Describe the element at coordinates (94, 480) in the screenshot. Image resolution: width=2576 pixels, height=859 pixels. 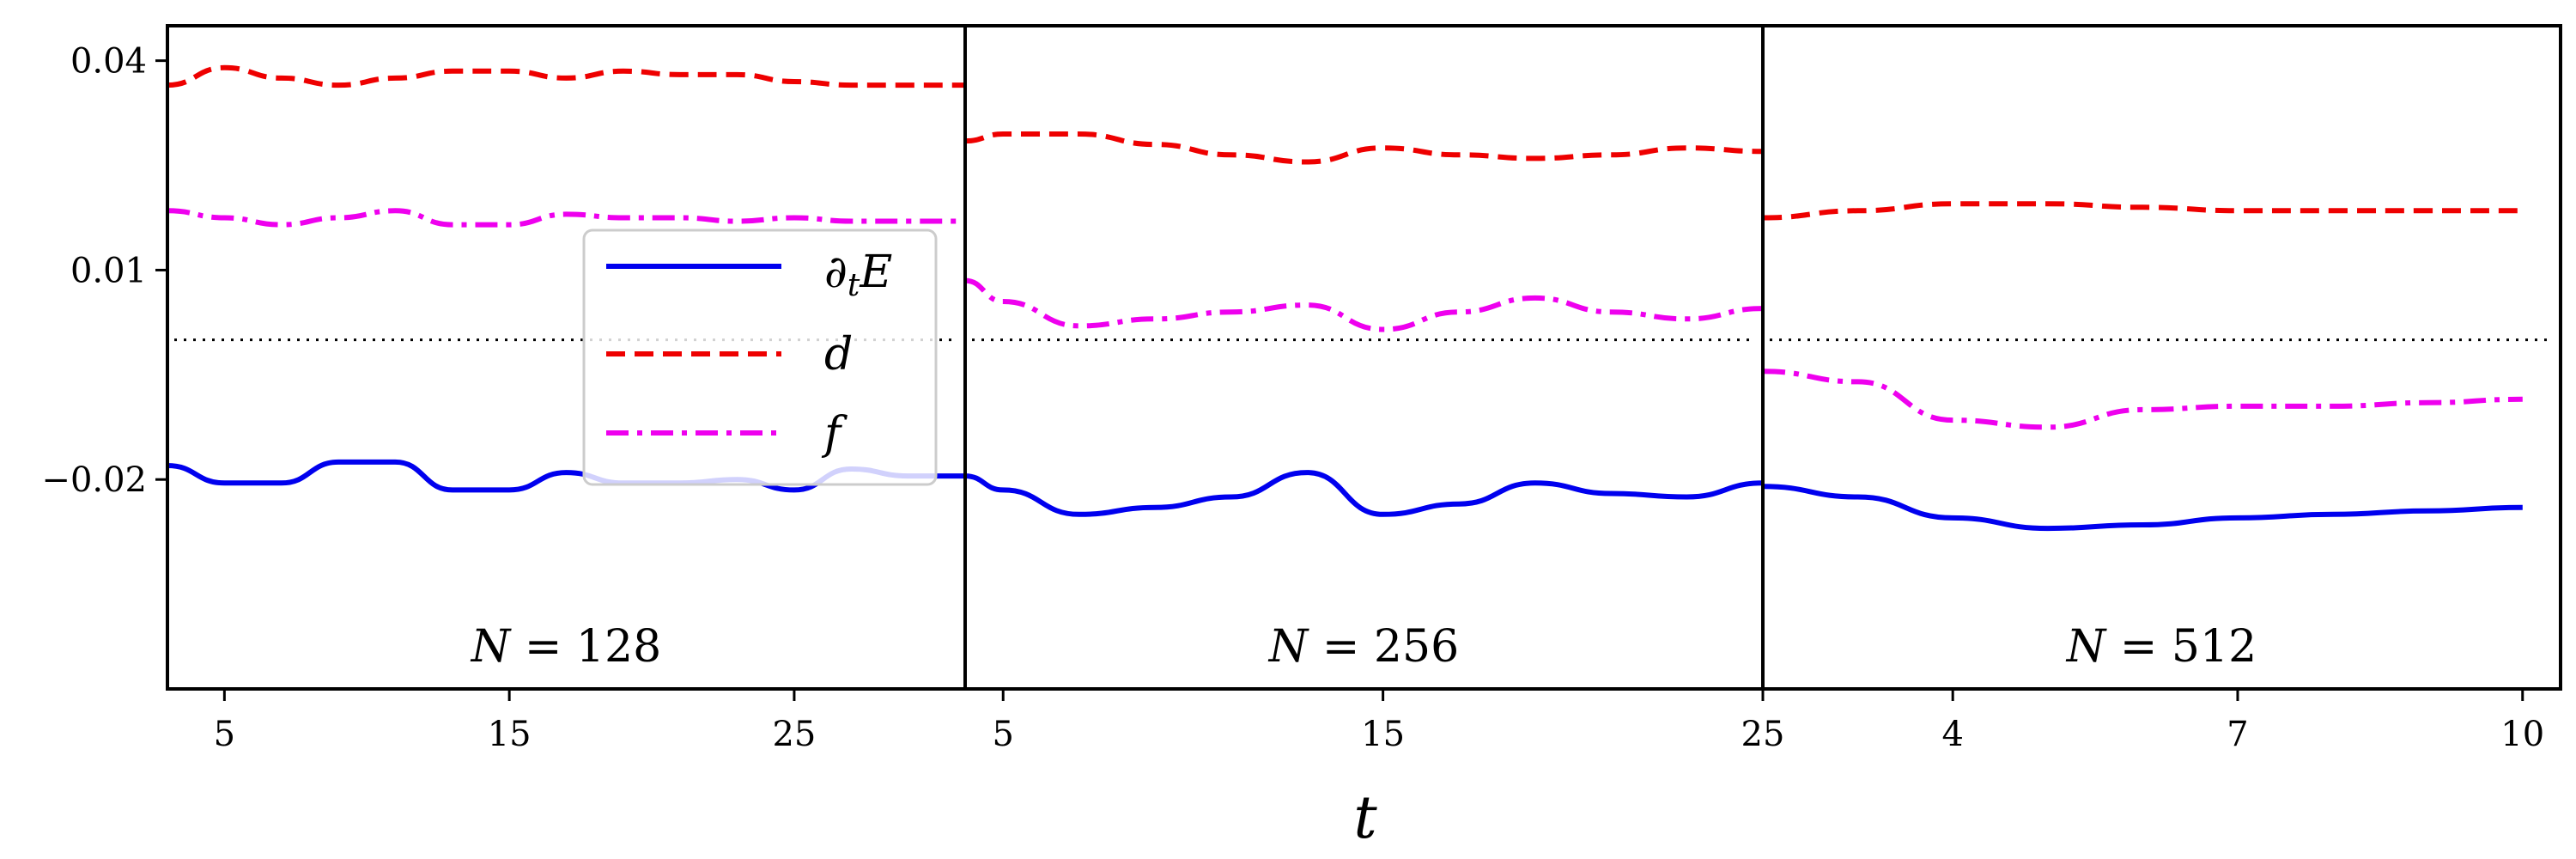
I see `y-tick-label: −0.02` at that location.